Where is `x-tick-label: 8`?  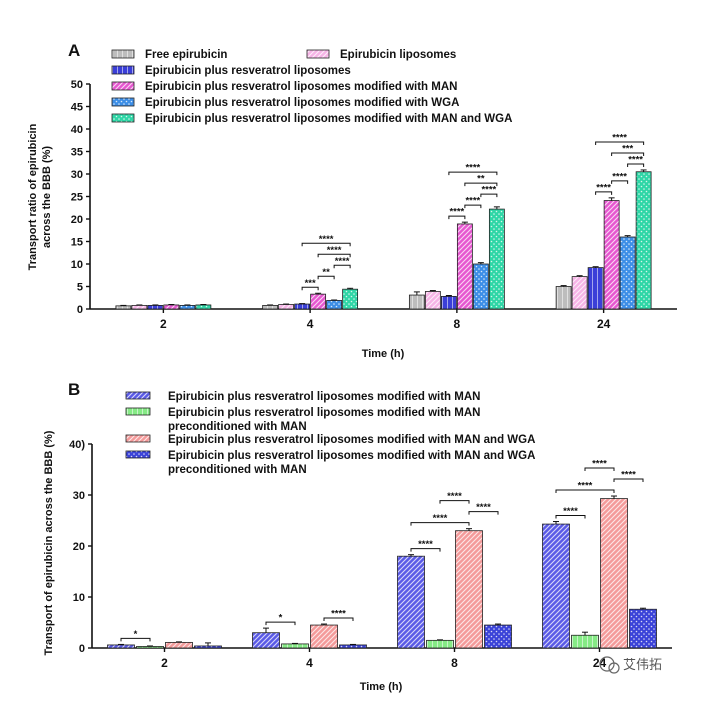 x-tick-label: 8 is located at coordinates (454, 663).